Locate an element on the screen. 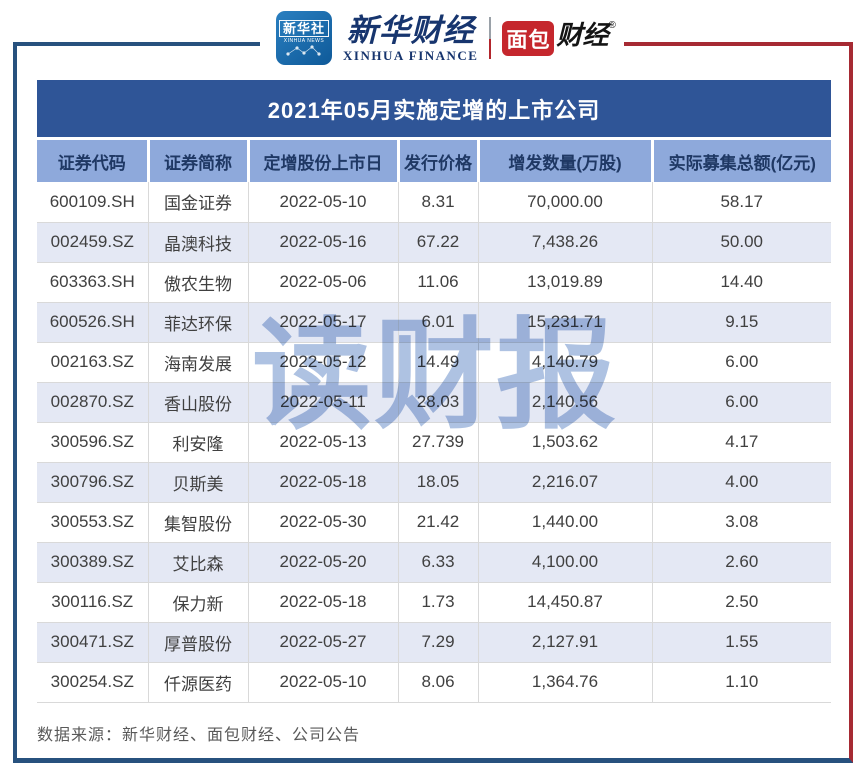 This screenshot has height=778, width=867. table-cell: 2.60 is located at coordinates (741, 562).